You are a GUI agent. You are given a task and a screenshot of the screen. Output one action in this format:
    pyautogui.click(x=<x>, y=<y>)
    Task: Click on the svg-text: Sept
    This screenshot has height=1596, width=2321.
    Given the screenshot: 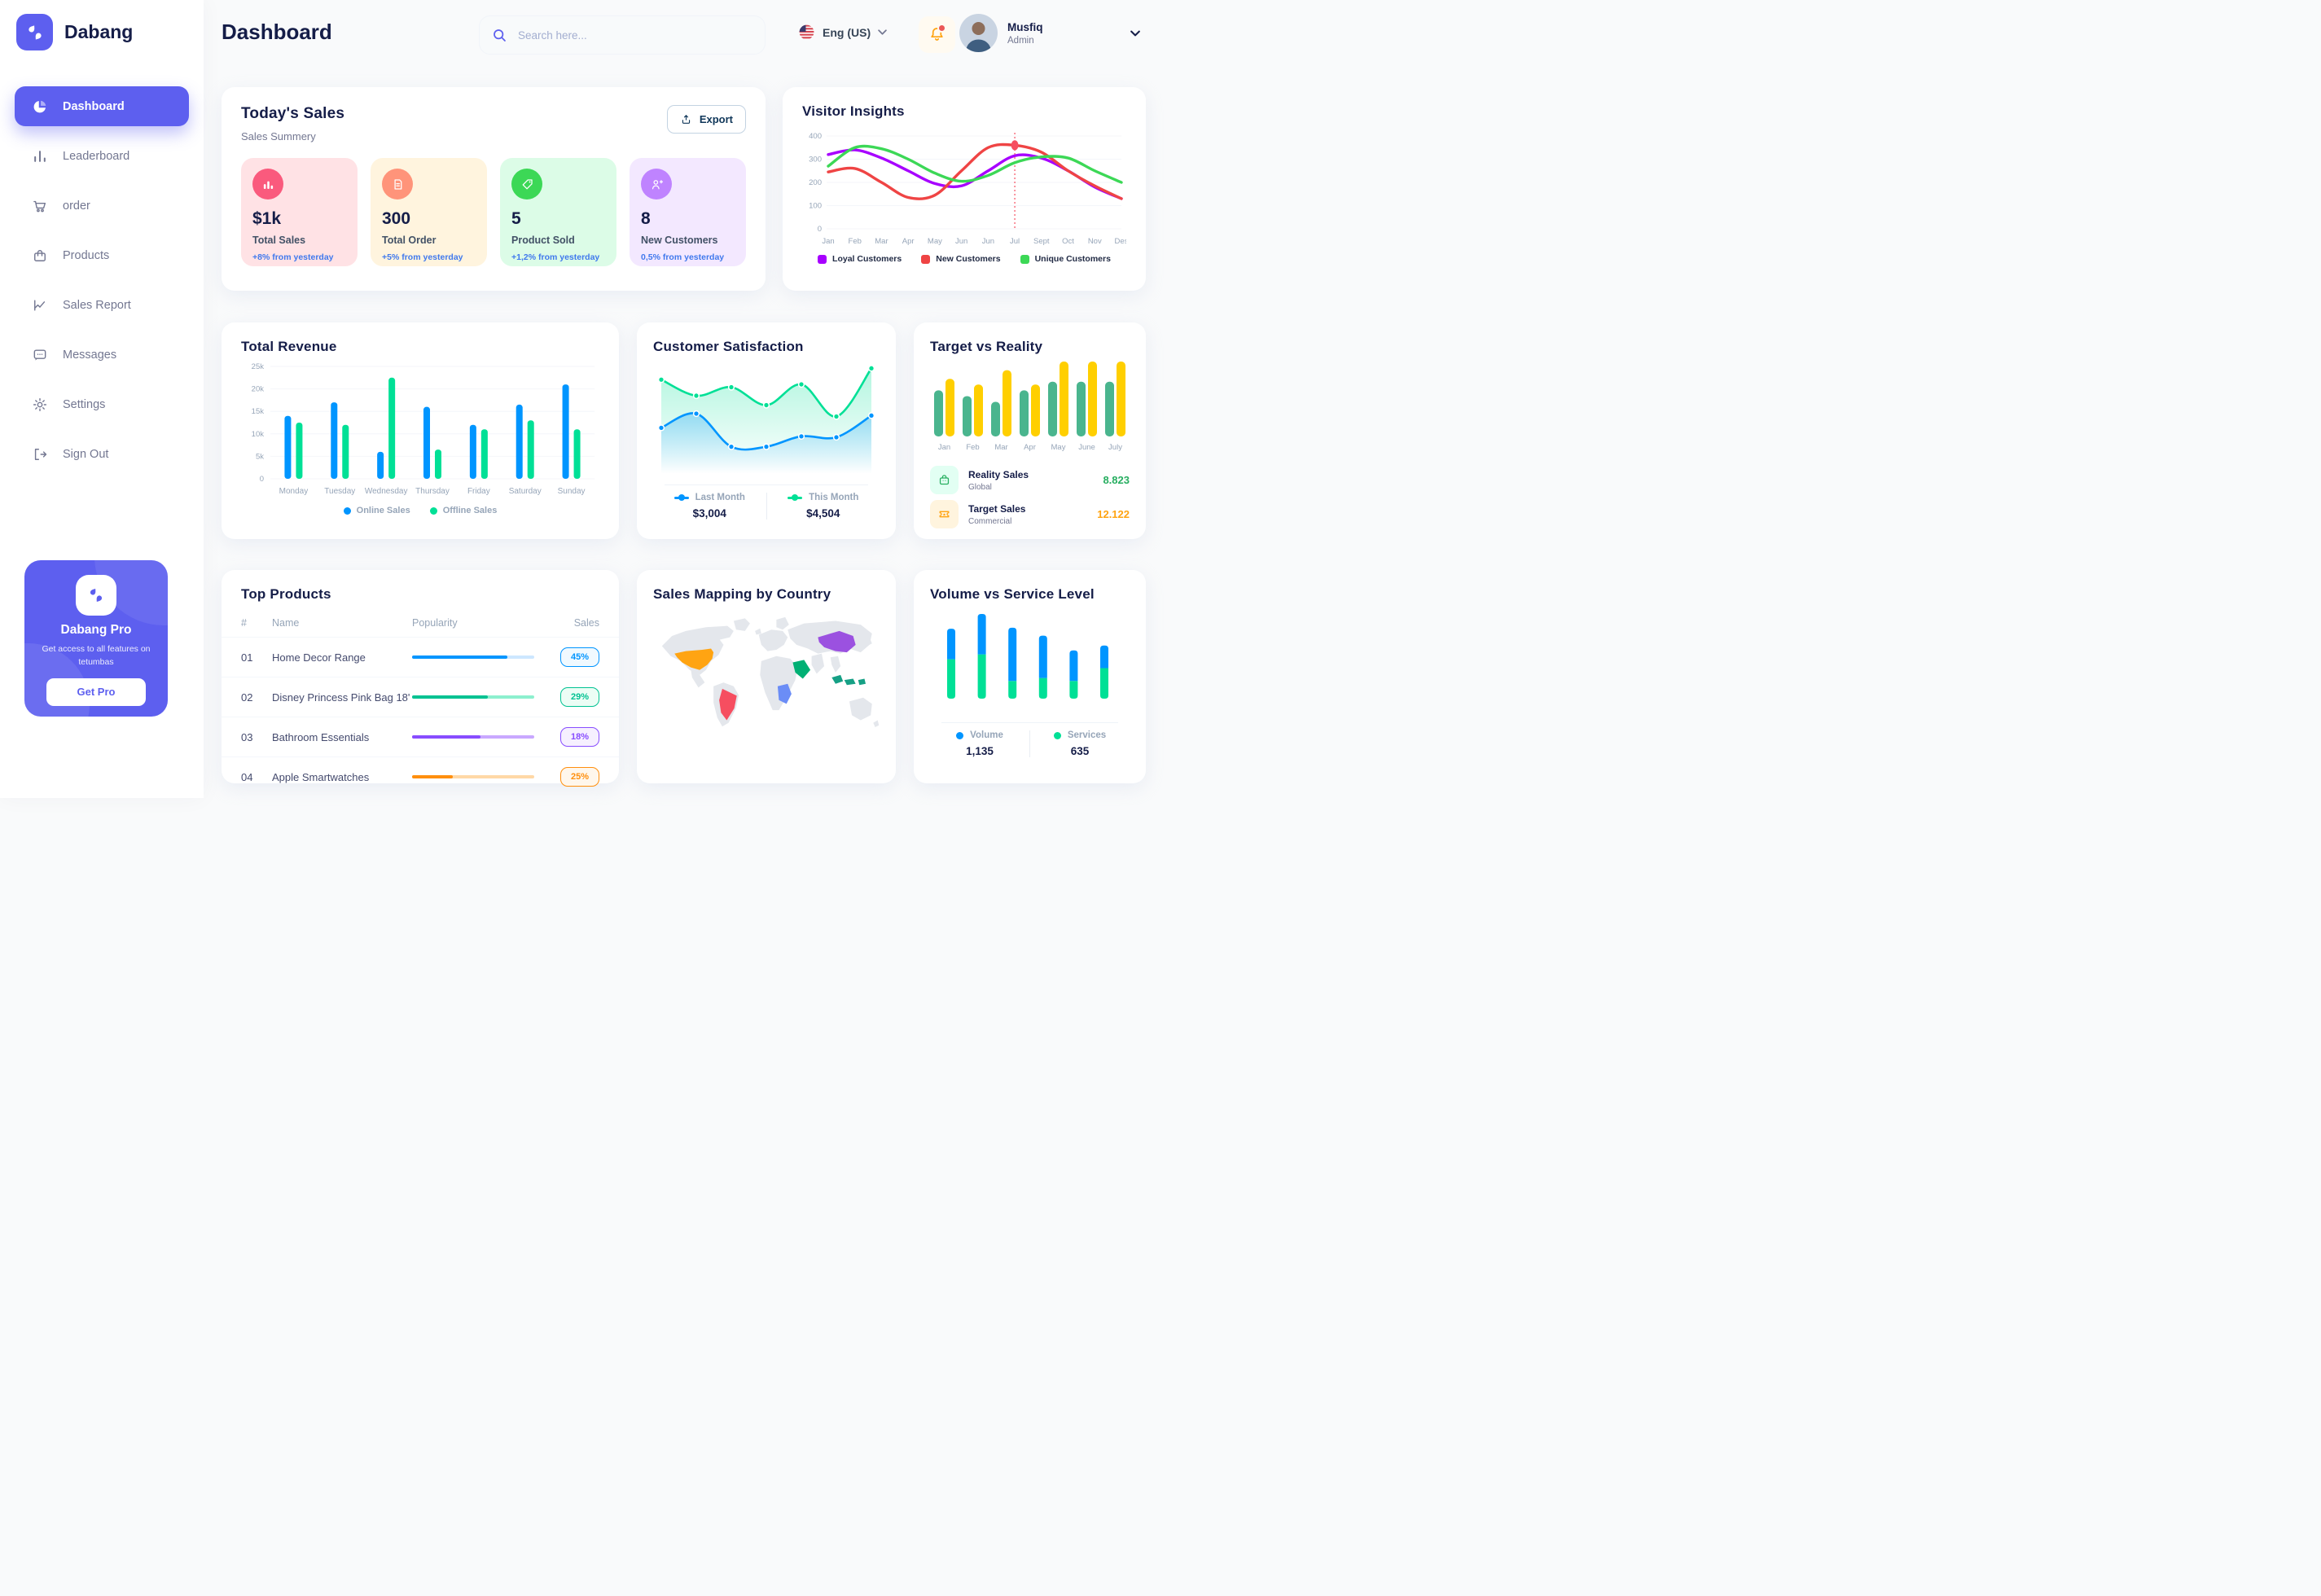 What is the action you would take?
    pyautogui.click(x=1041, y=241)
    